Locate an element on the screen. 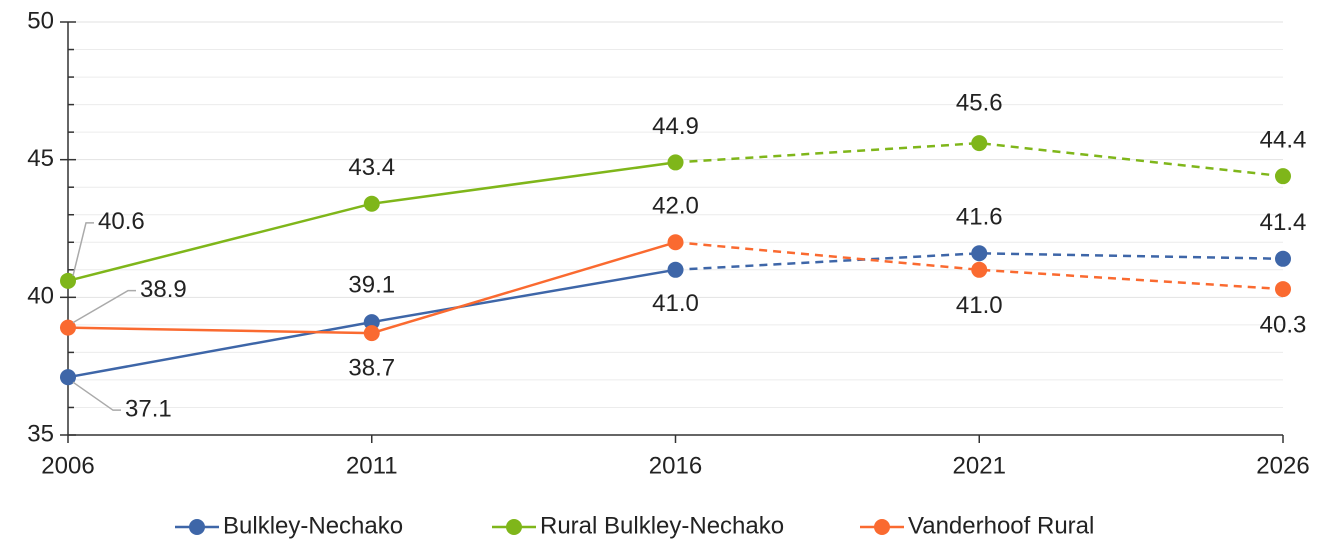 The height and width of the screenshot is (553, 1328). x-tick-label: 2006 is located at coordinates (67, 465).